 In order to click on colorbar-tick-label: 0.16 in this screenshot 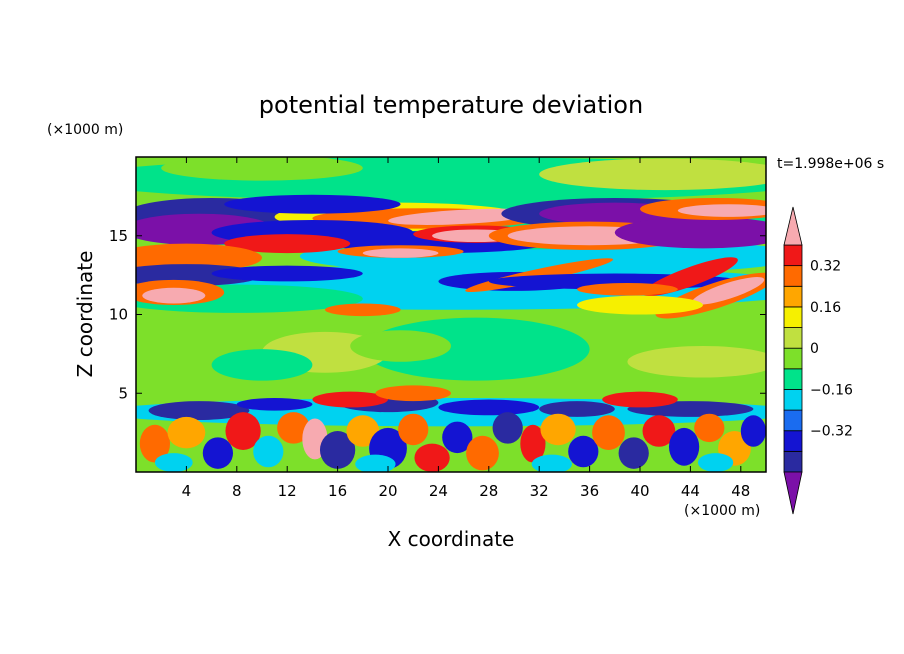, I will do `click(825, 308)`.